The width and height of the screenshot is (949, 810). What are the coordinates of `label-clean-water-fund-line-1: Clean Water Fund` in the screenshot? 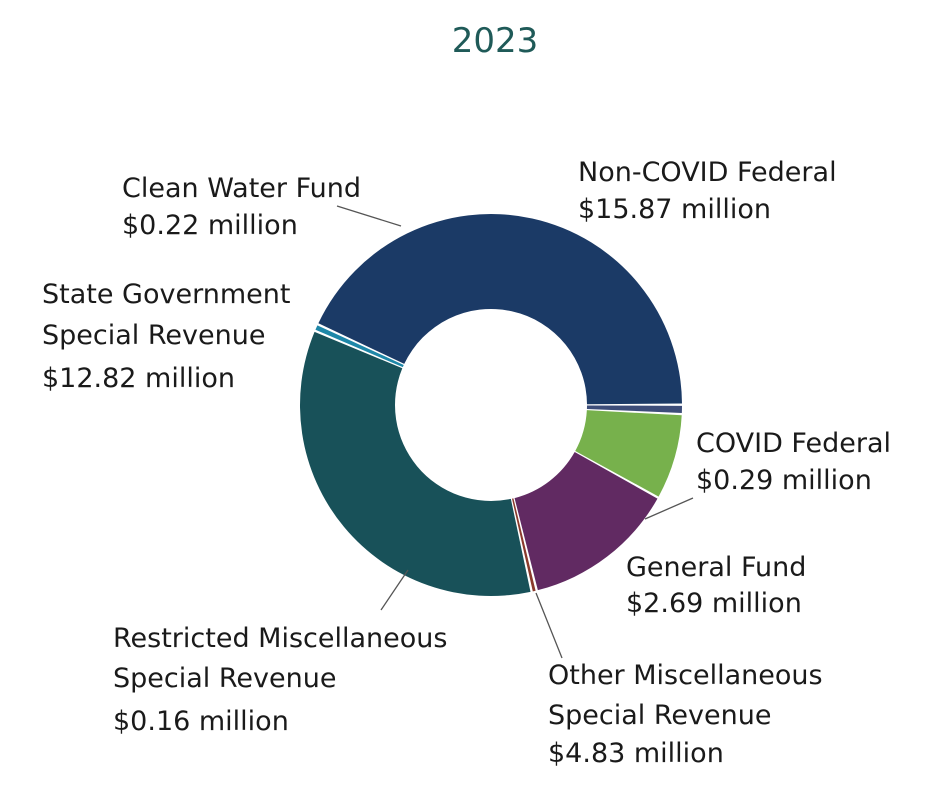 It's located at (241, 188).